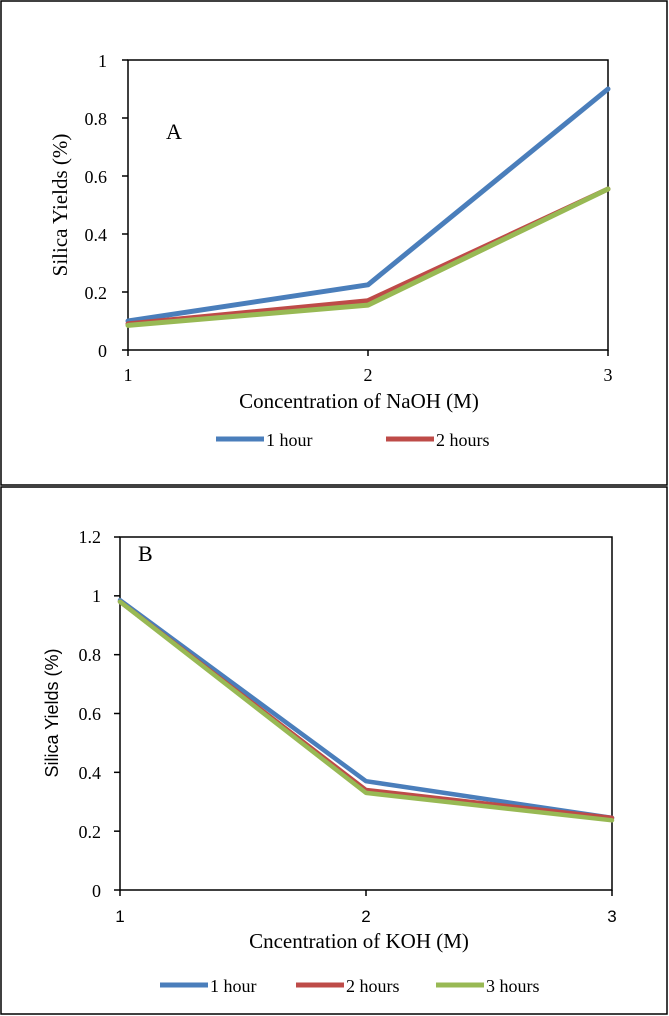 The height and width of the screenshot is (1016, 669). I want to click on panel-b-label: B, so click(145, 553).